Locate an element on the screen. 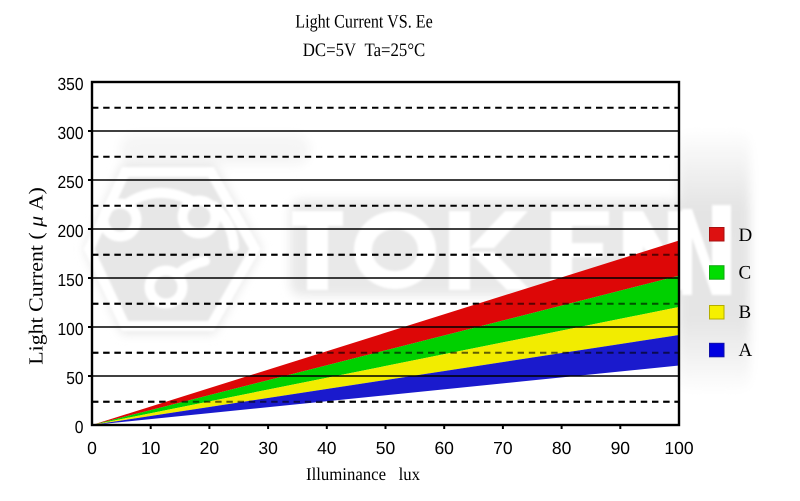 The image size is (800, 501). svg-text: 250 is located at coordinates (71, 182).